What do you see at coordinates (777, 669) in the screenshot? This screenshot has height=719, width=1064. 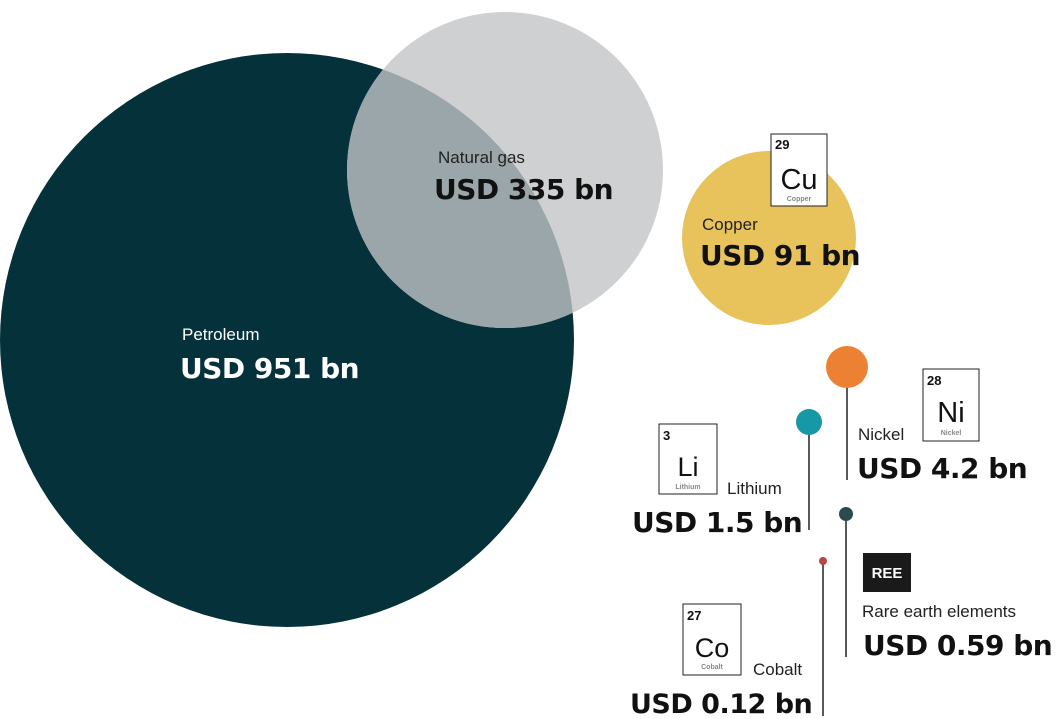 I see `label-cobalt: Cobalt` at bounding box center [777, 669].